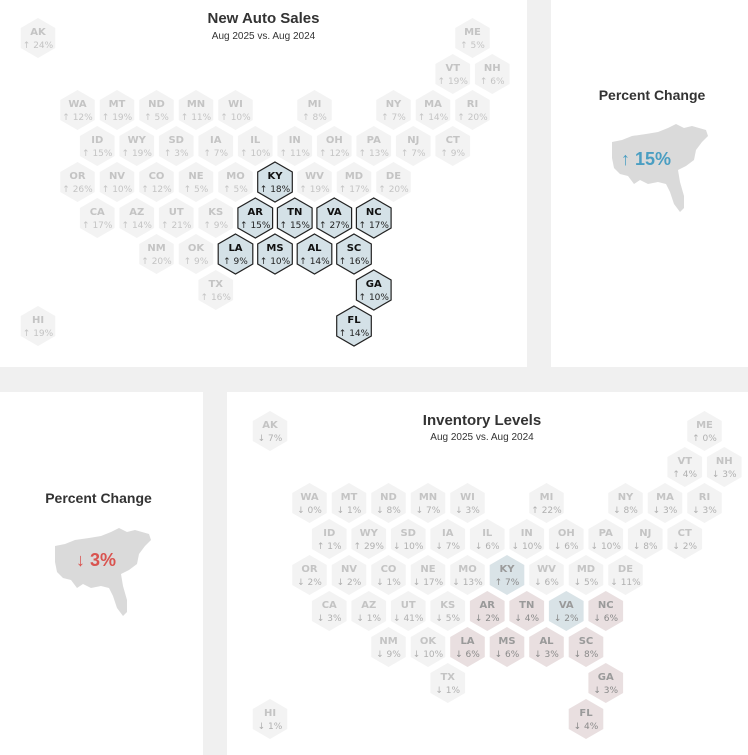 The width and height of the screenshot is (748, 755). What do you see at coordinates (354, 326) in the screenshot?
I see `state-hex-fl: FL ↑ 14%` at bounding box center [354, 326].